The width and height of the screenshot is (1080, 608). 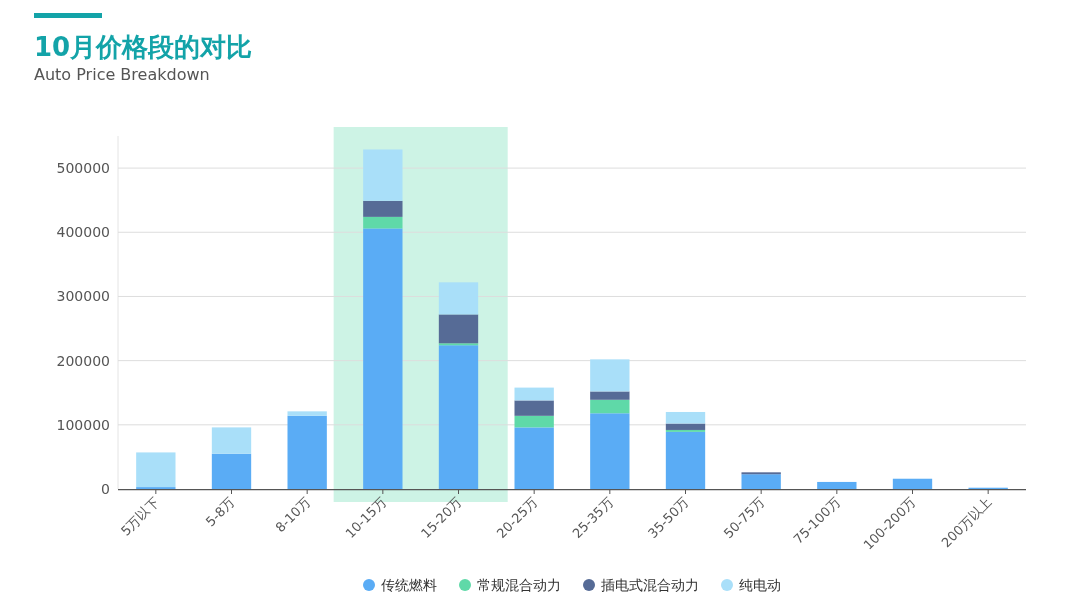 What do you see at coordinates (519, 585) in the screenshot?
I see `legend-label: 常规混合动力` at bounding box center [519, 585].